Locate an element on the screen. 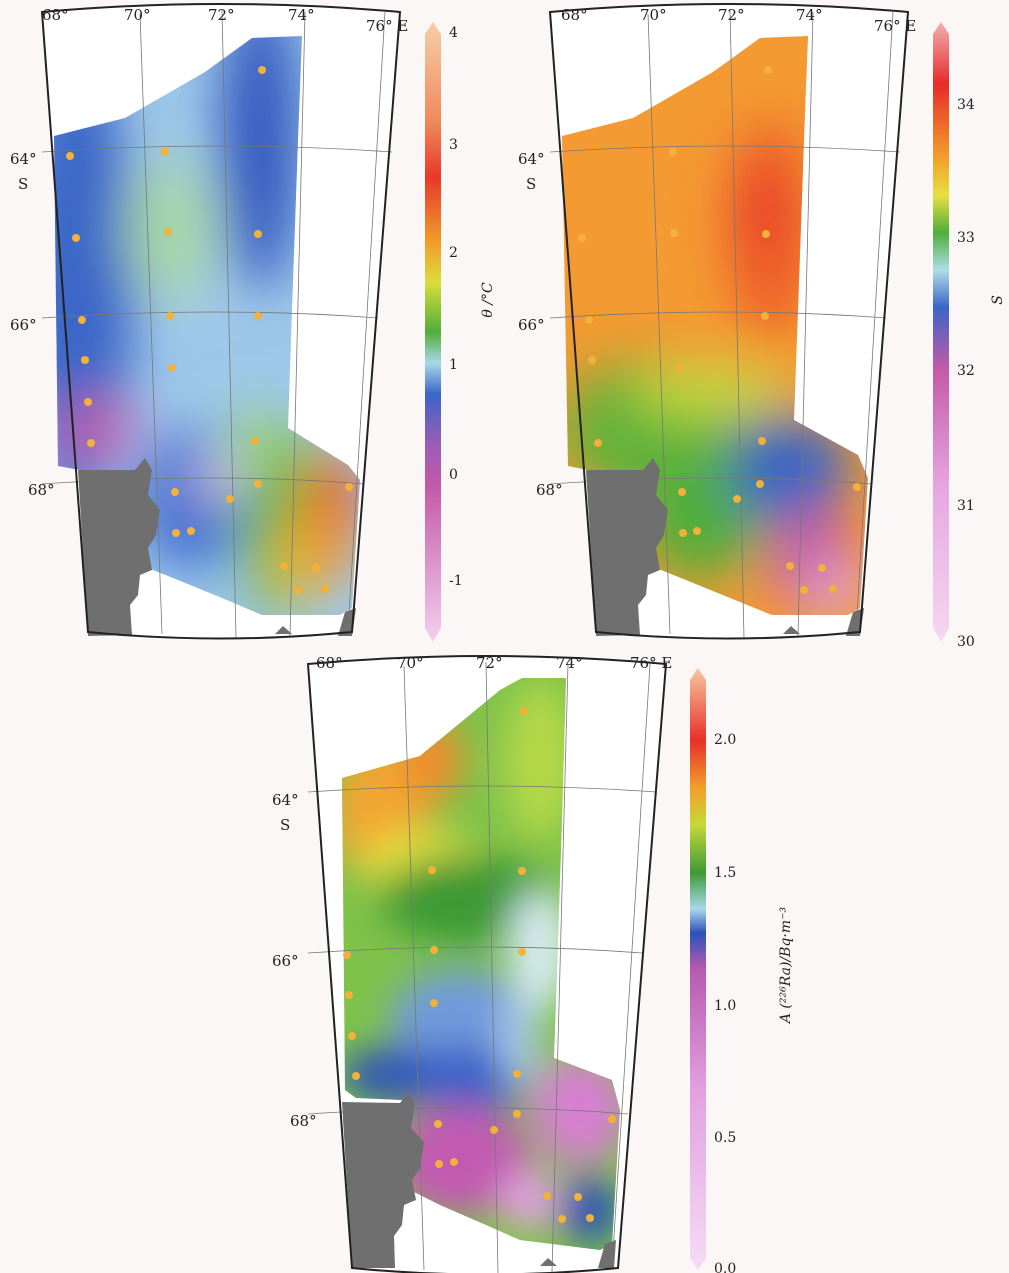 The width and height of the screenshot is (1009, 1273). colorbar-tick: 4 is located at coordinates (453, 33).